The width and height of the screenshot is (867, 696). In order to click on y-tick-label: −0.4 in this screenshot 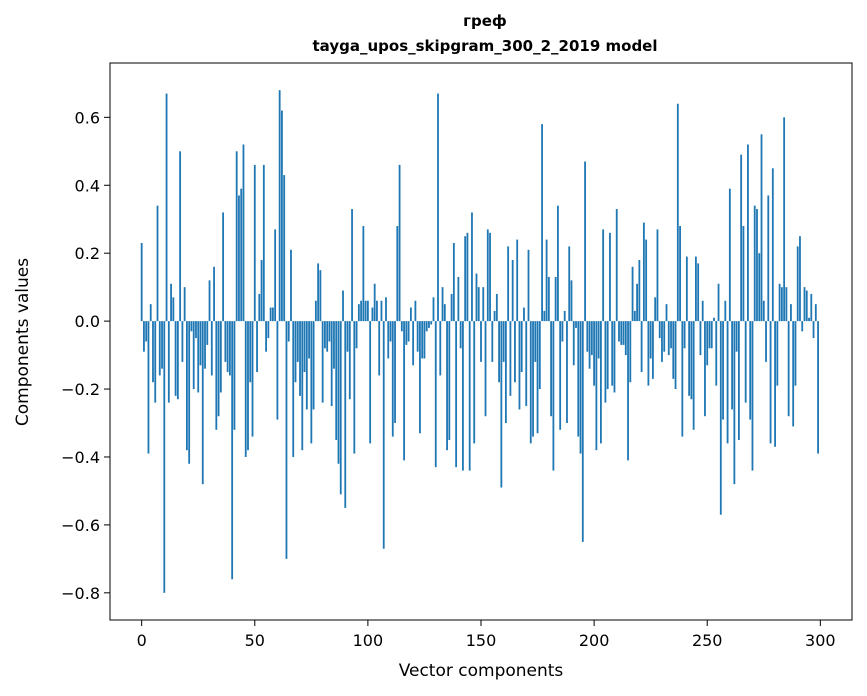, I will do `click(80, 457)`.